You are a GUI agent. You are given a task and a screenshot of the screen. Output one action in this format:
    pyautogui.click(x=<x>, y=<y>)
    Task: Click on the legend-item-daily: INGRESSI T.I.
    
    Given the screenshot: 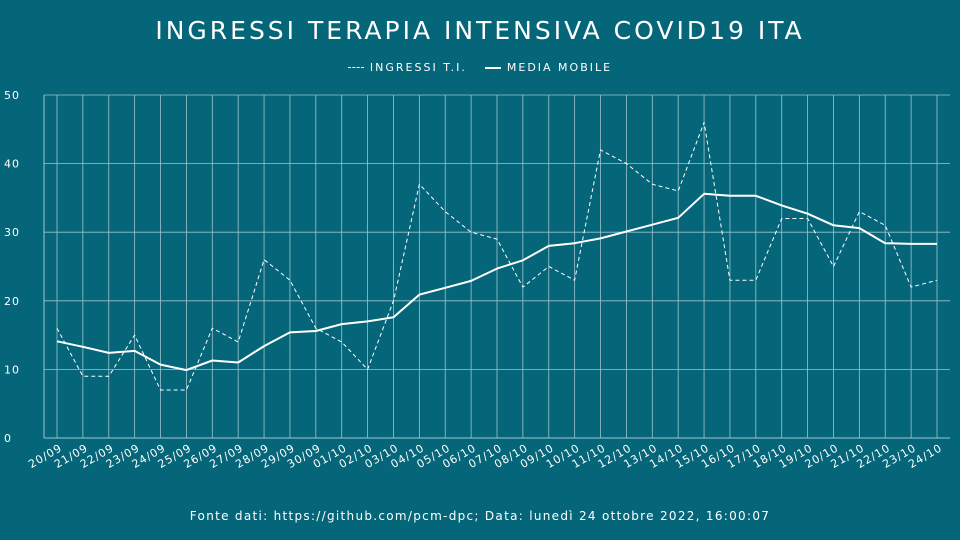 What is the action you would take?
    pyautogui.click(x=407, y=67)
    